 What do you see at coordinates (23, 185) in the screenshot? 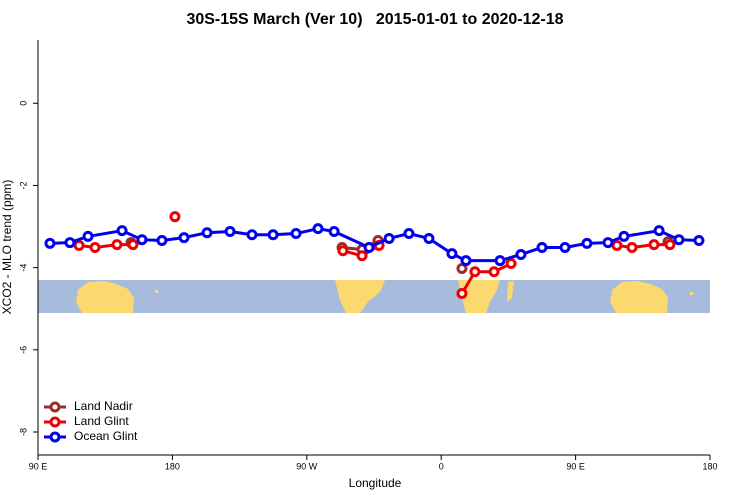
I see `y-tick-label: -2` at bounding box center [23, 185].